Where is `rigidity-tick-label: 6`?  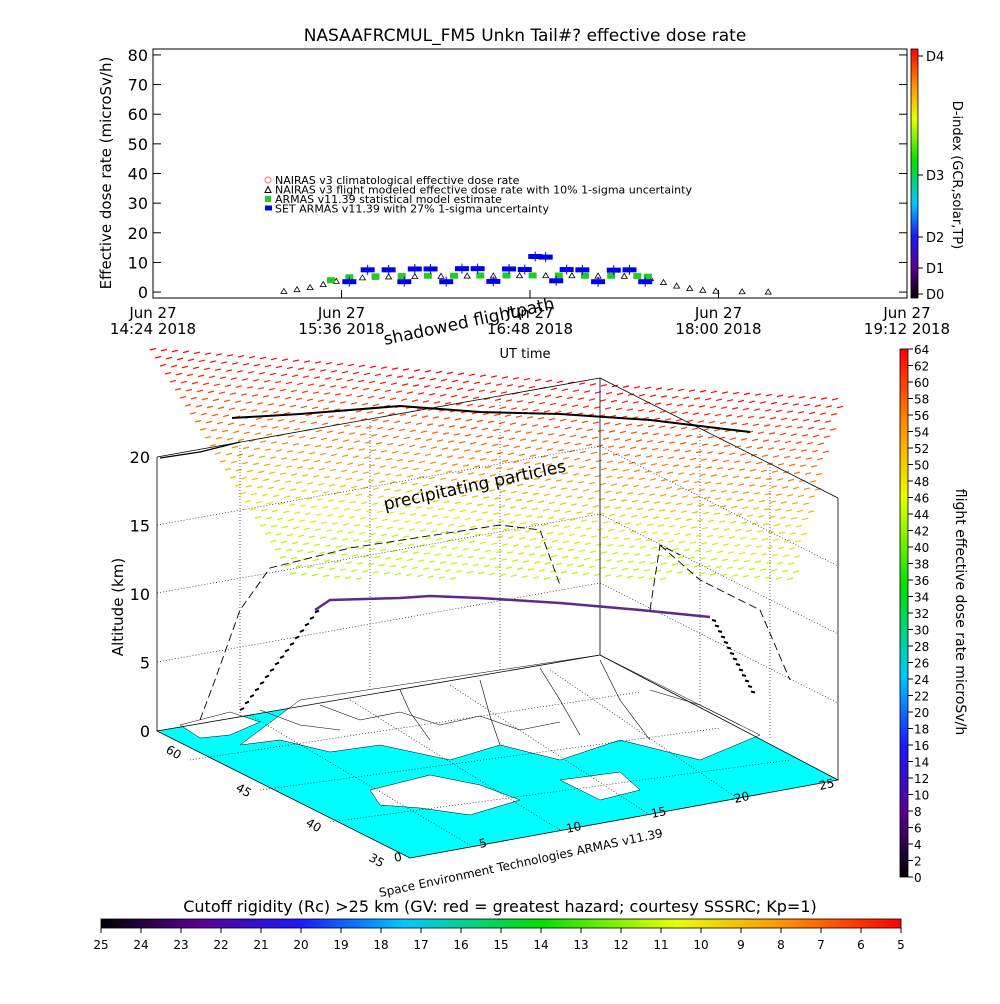 rigidity-tick-label: 6 is located at coordinates (861, 945).